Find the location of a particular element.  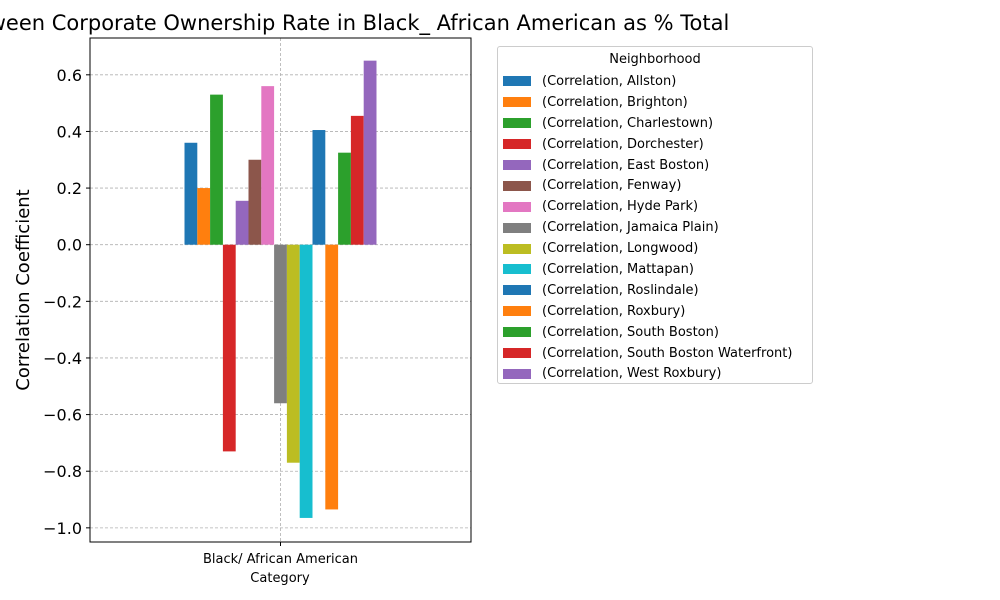

legend-item: (Correlation, Mattapan) is located at coordinates (655, 269).